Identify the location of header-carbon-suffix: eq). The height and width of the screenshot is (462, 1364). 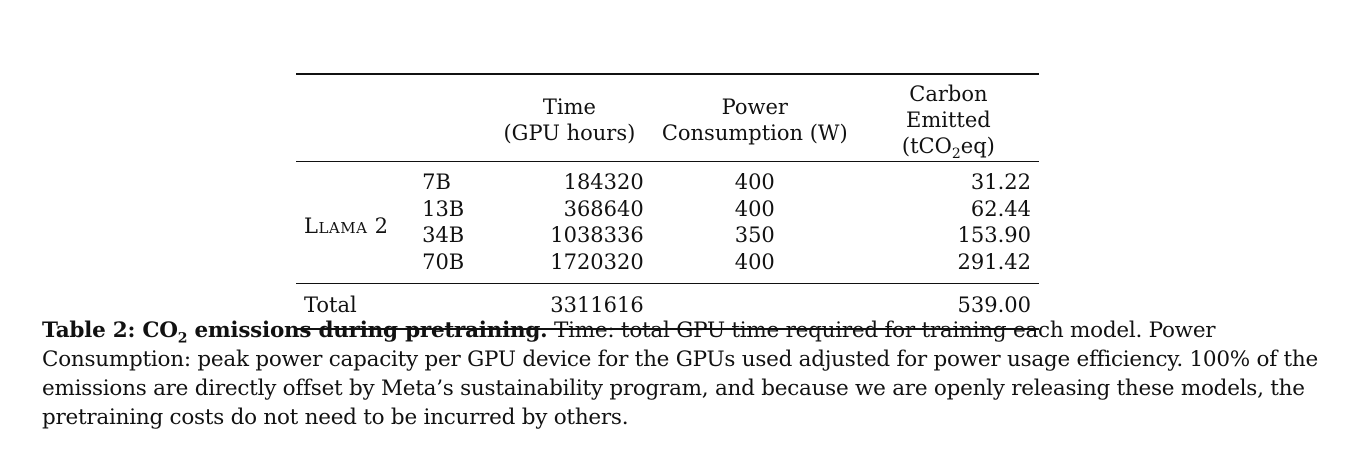
(977, 146).